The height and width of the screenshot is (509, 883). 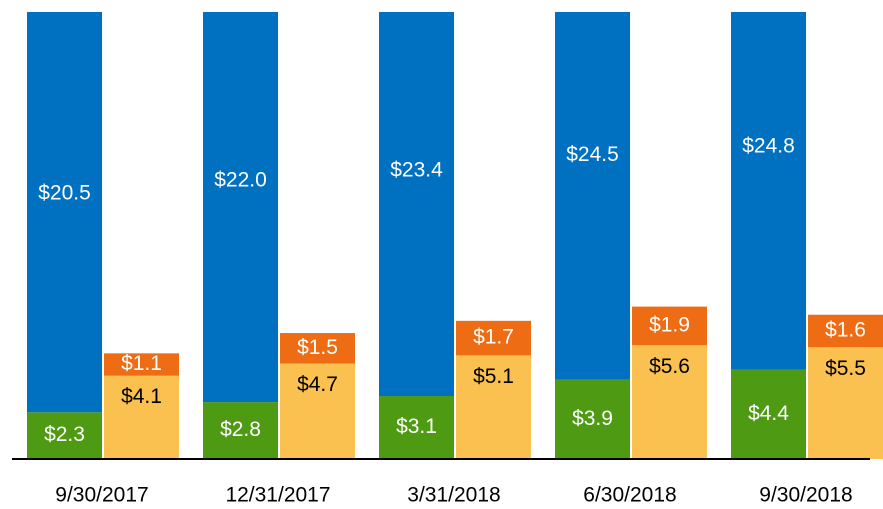 What do you see at coordinates (669, 366) in the screenshot?
I see `data-label: $5.6` at bounding box center [669, 366].